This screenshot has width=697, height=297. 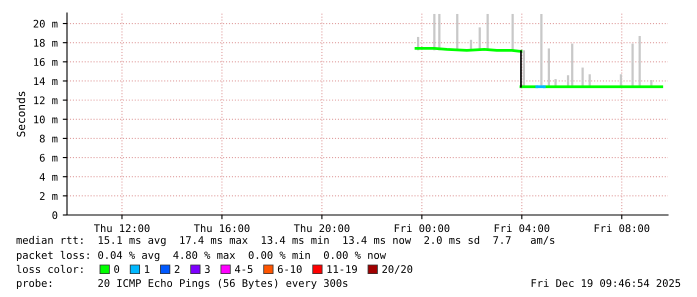 I want to click on text: median rtt: 15.1 ms avg 17.4 ms max 13.4 ms min 13.4 ms now 2.0 ms sd 7.7 am/s, so click(x=285, y=241).